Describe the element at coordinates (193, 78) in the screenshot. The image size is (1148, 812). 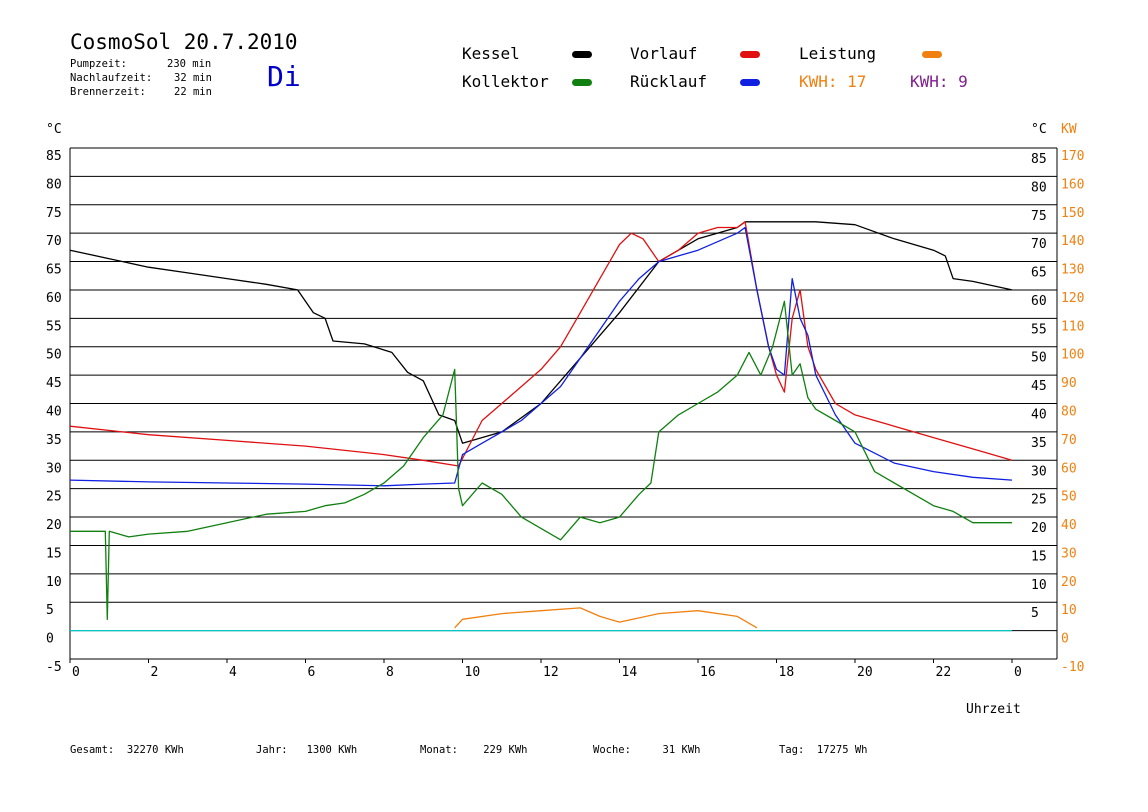
I see `stat-nachlaufzeit-value: 32 min` at that location.